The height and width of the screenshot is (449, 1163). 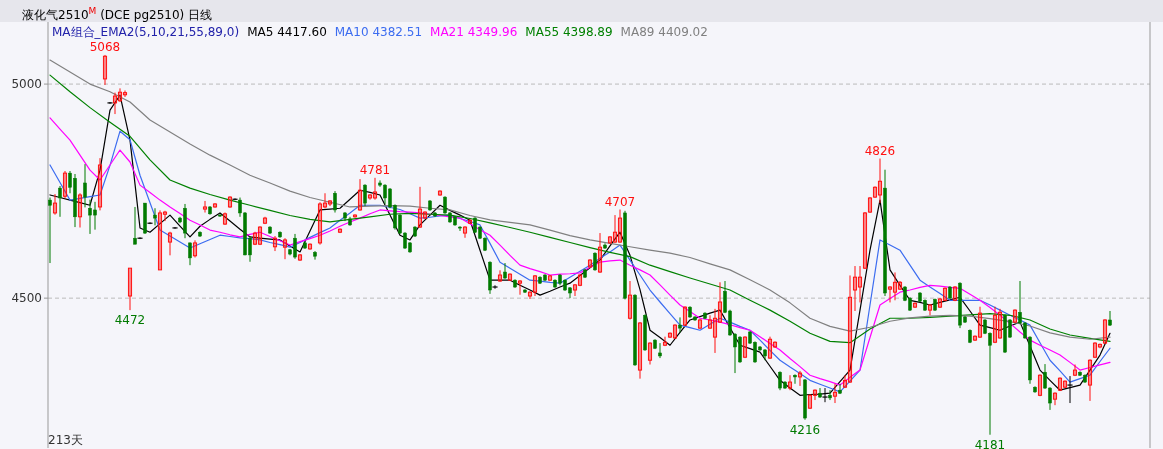 I want to click on annotation: 4181, so click(x=990, y=443).